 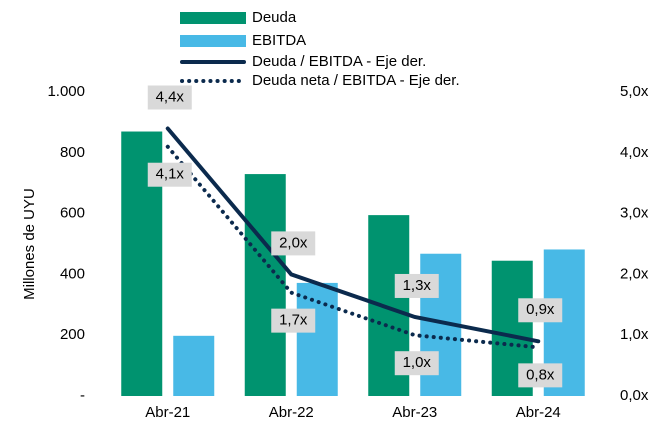 What do you see at coordinates (634, 152) in the screenshot?
I see `y2-tick-label: 4,0x` at bounding box center [634, 152].